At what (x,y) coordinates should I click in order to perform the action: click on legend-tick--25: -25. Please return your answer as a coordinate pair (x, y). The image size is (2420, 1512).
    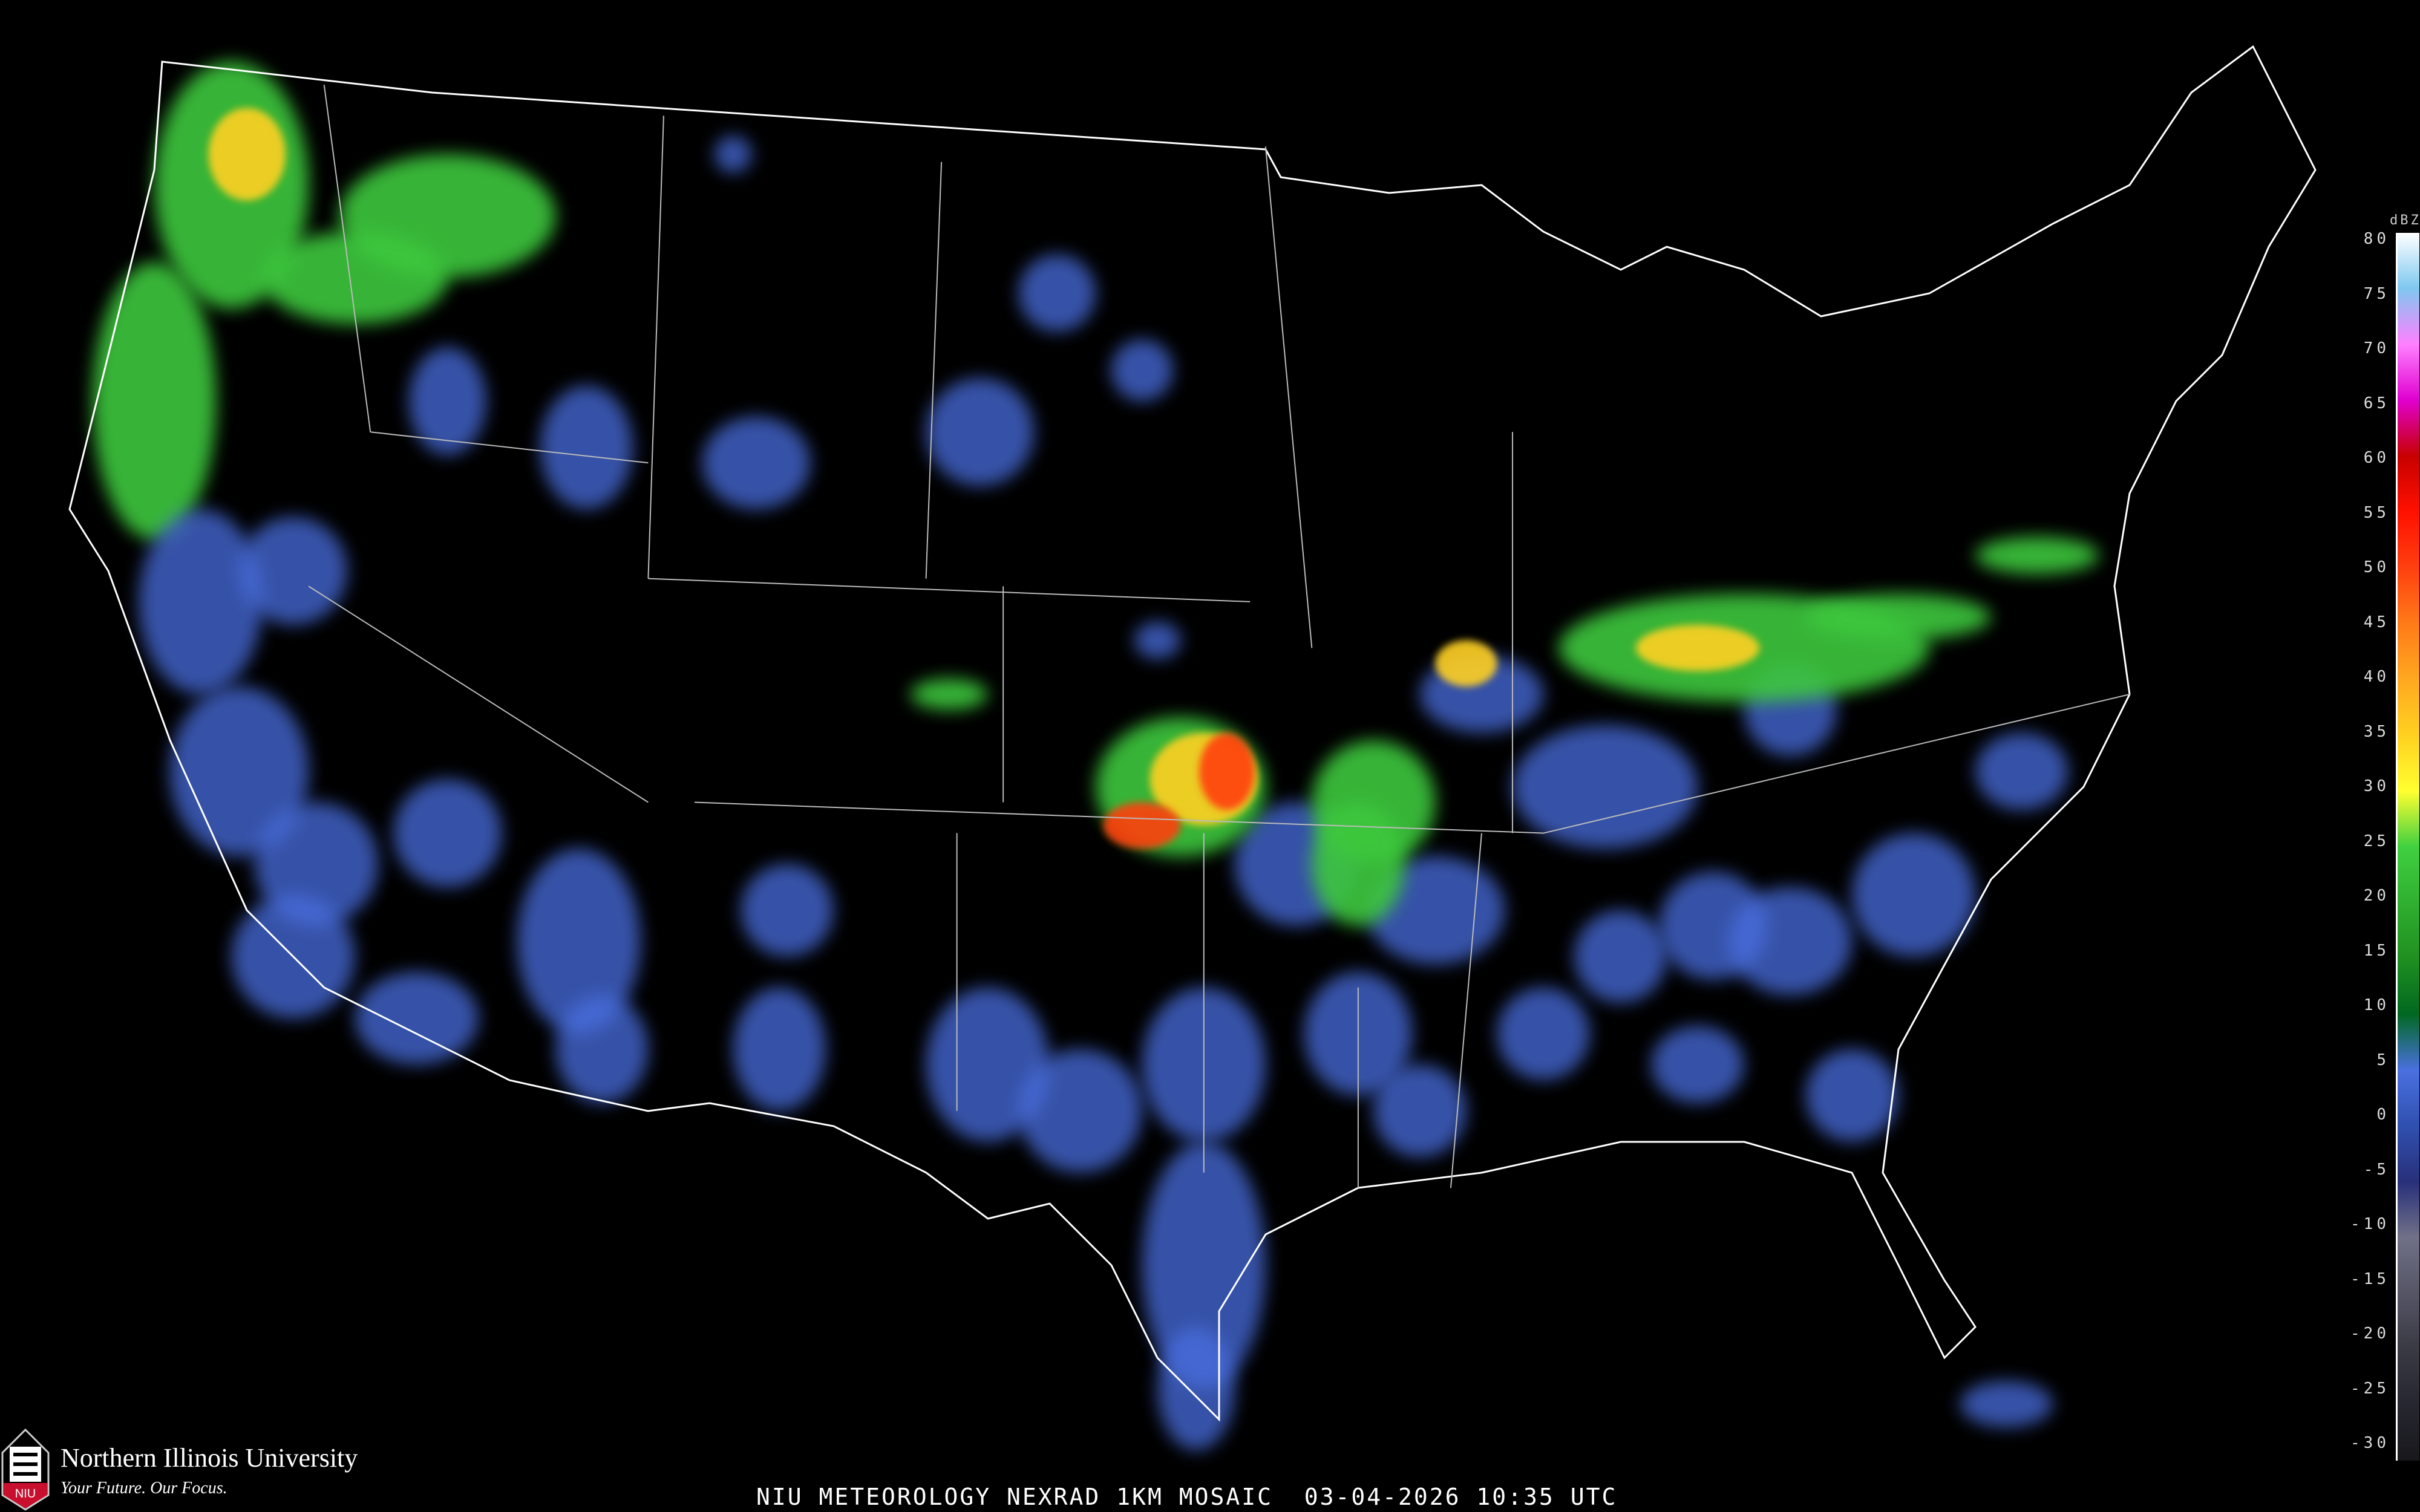
    Looking at the image, I should click on (2370, 1389).